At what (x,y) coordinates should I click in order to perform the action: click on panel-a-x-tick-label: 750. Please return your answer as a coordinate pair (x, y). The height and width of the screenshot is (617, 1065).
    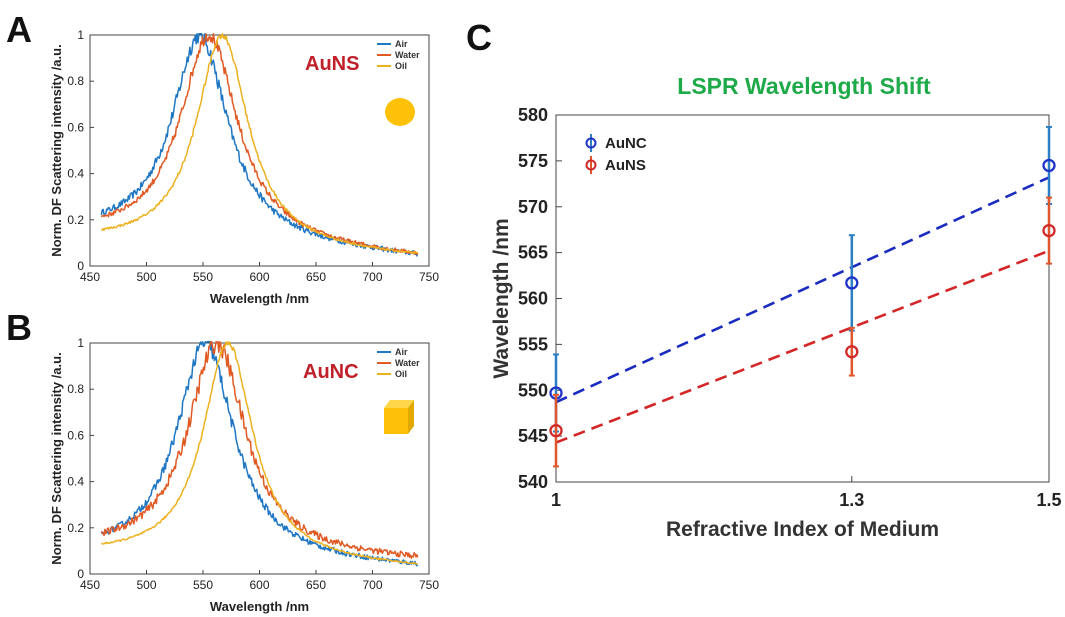
    Looking at the image, I should click on (429, 277).